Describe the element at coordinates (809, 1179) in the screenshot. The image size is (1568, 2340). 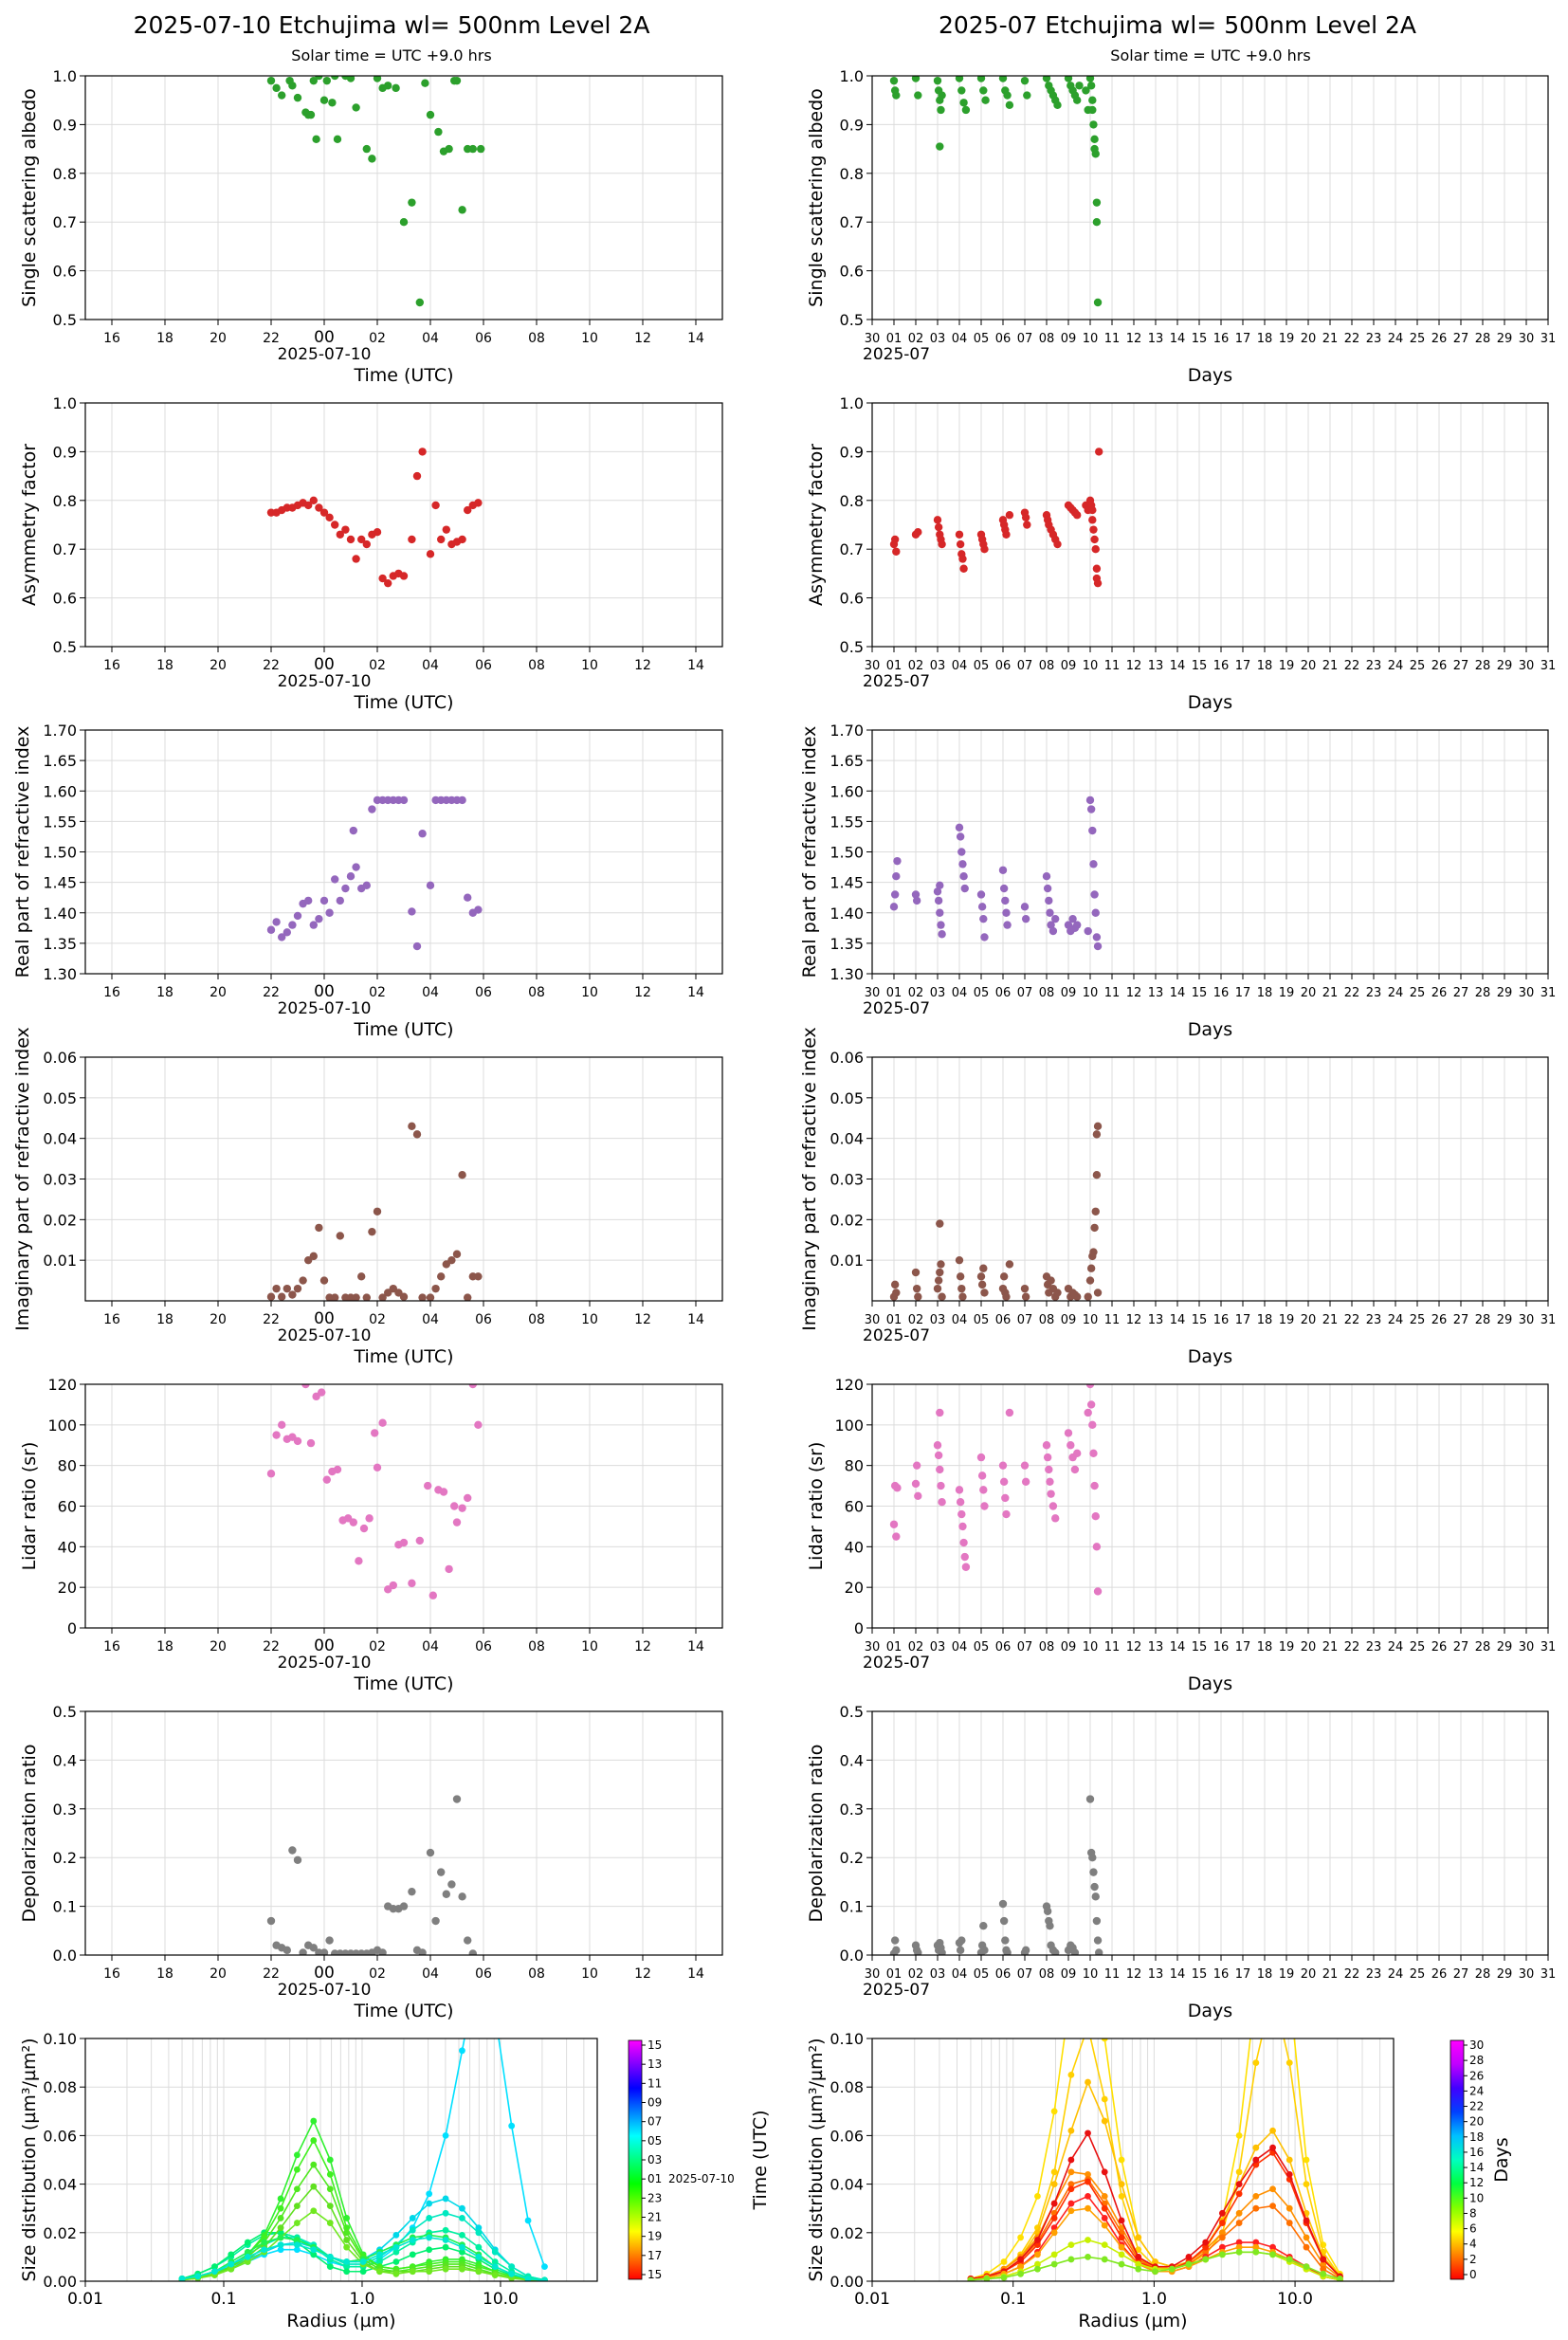
I see `y-axis-label: Imaginary part of refractive index` at that location.